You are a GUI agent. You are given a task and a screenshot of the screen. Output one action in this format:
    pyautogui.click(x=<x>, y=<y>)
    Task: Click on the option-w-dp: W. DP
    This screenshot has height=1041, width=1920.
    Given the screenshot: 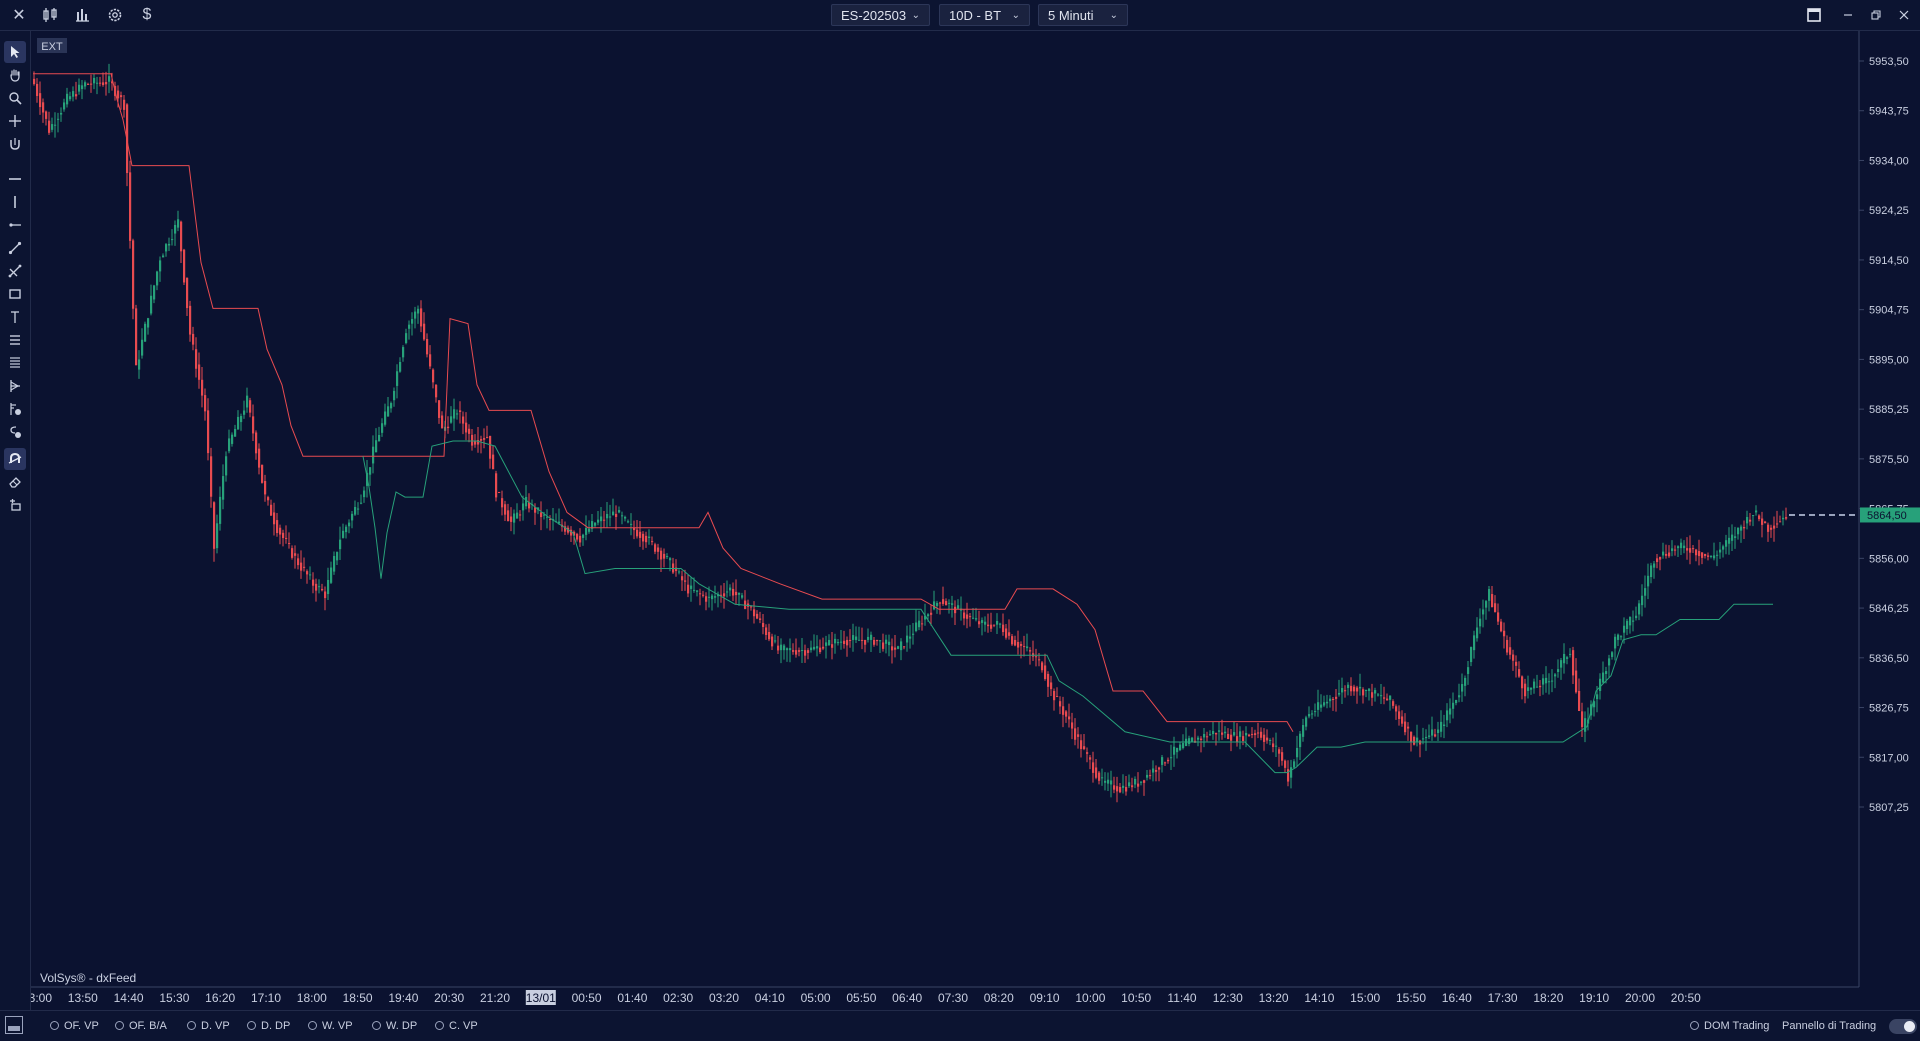 What is the action you would take?
    pyautogui.click(x=394, y=1026)
    